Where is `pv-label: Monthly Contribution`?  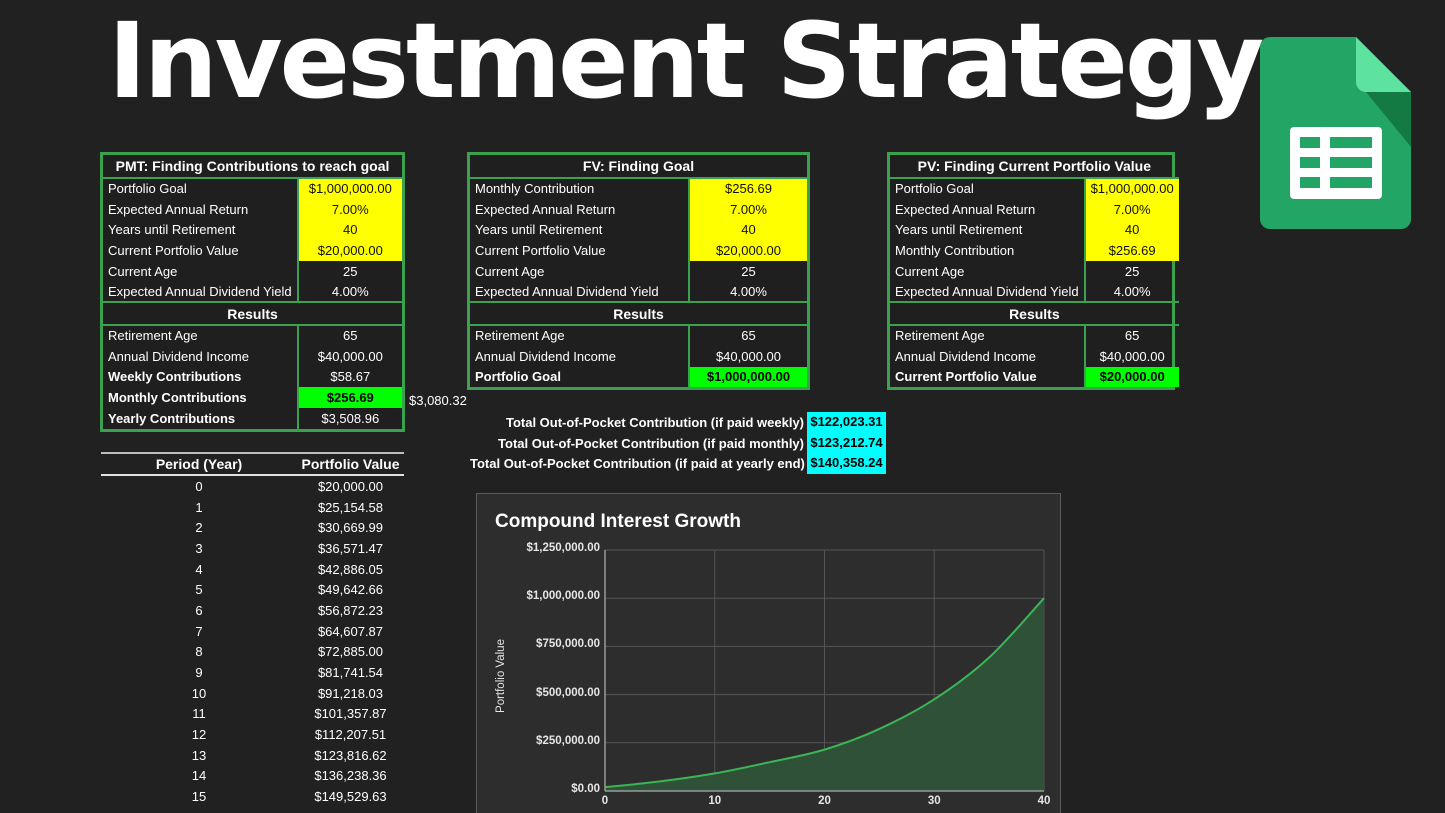
pv-label: Monthly Contribution is located at coordinates (955, 250).